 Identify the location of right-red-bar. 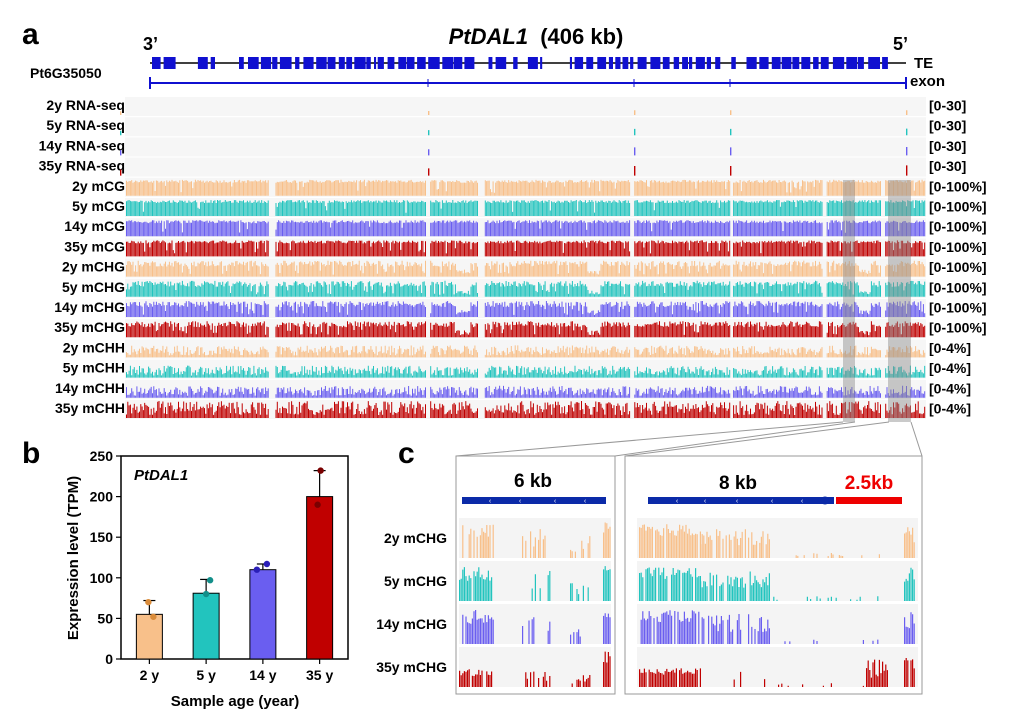
(869, 500).